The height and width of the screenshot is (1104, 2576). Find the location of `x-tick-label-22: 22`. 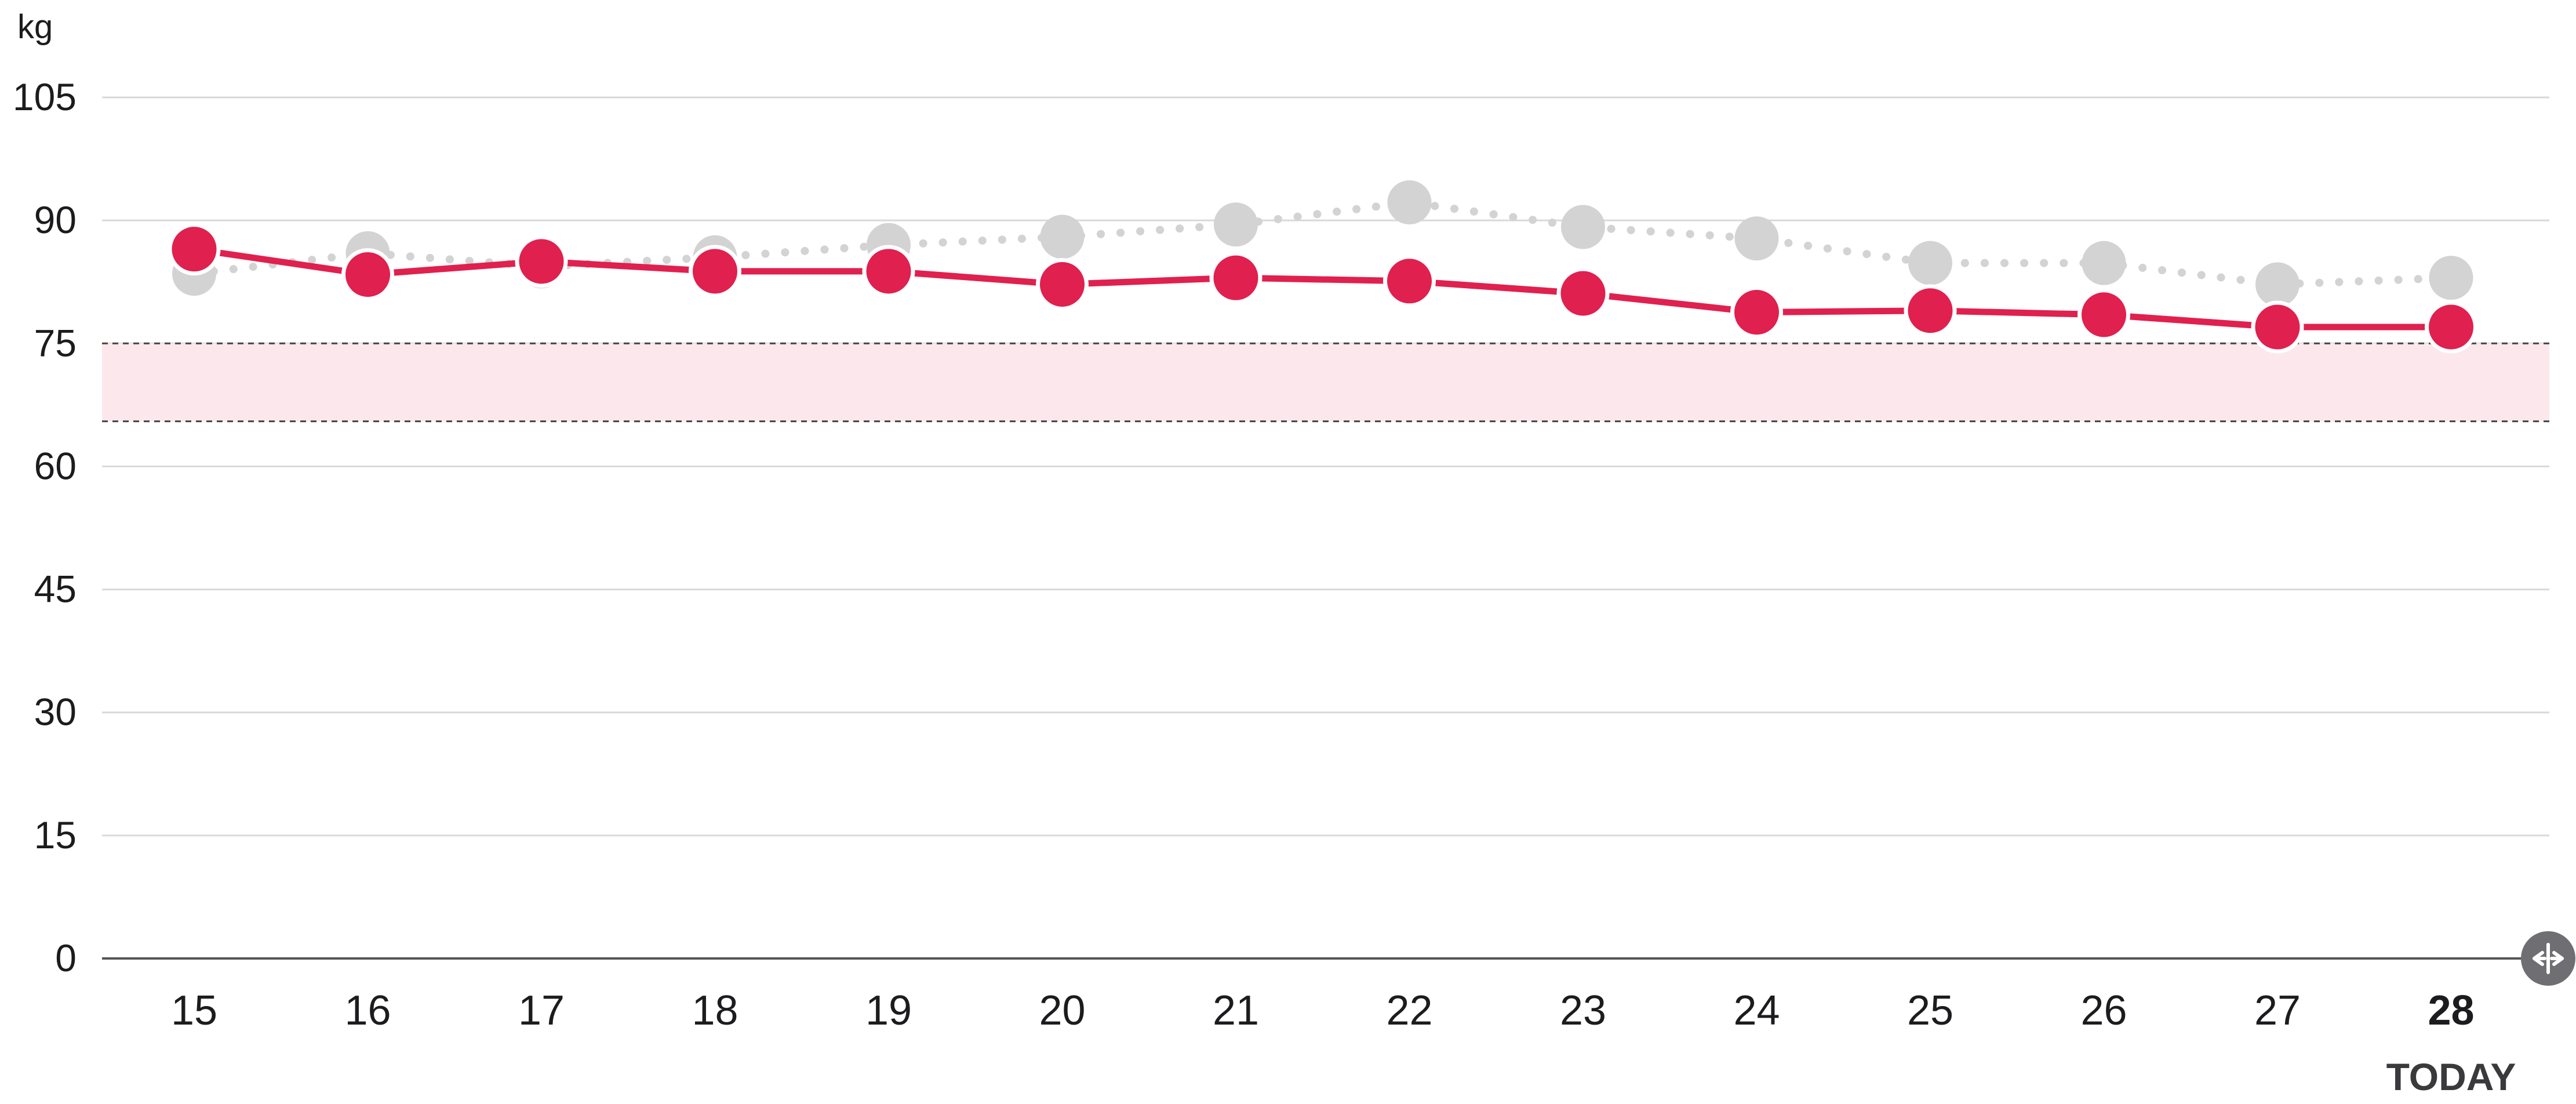

x-tick-label-22: 22 is located at coordinates (1409, 1011).